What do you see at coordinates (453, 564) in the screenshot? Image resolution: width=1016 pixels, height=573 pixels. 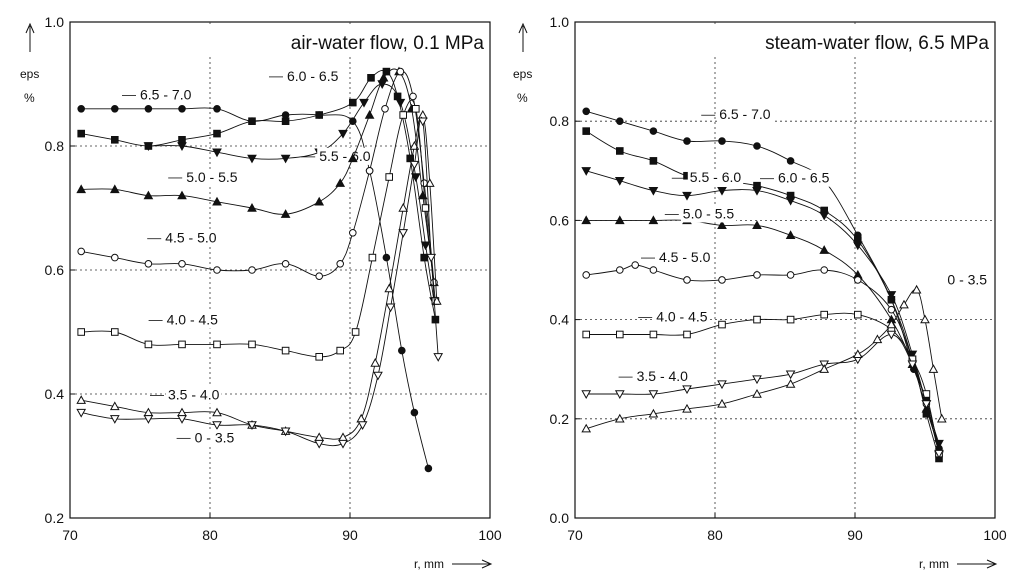 I see `left-x-axis-label: r, mm` at bounding box center [453, 564].